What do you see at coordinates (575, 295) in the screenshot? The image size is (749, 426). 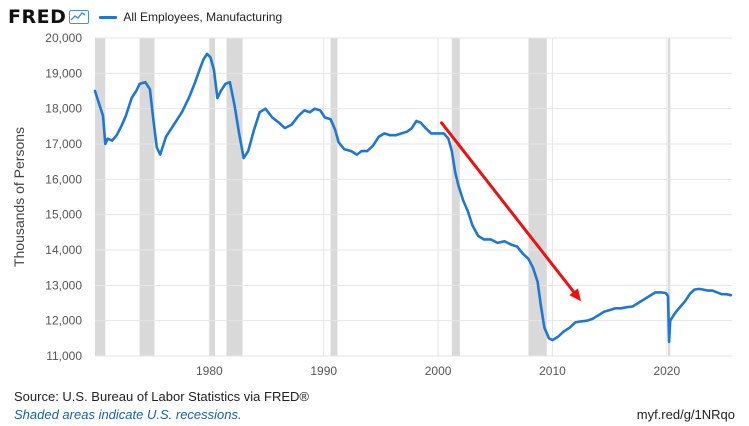 I see `arrow-head` at bounding box center [575, 295].